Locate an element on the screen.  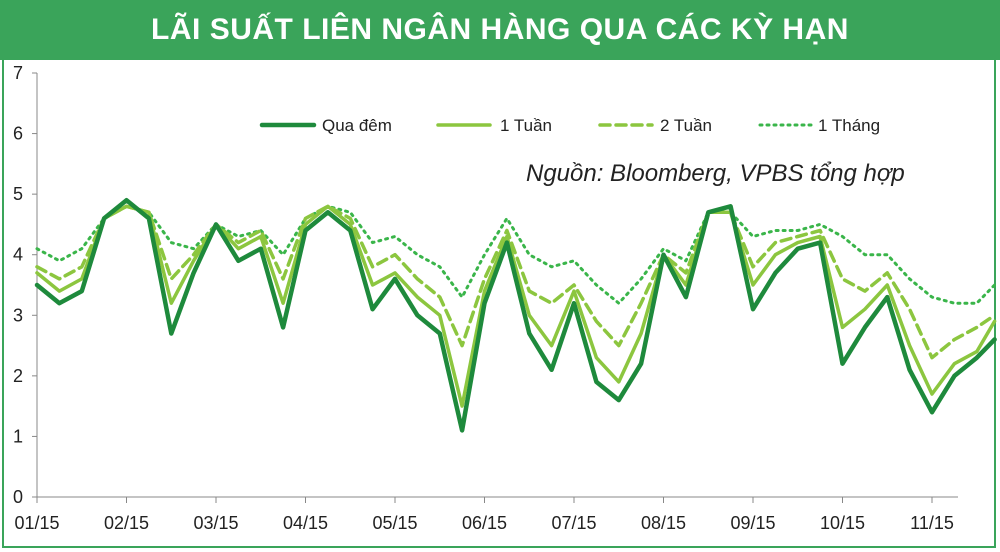
legend-label-4: 1 Tháng is located at coordinates (849, 125).